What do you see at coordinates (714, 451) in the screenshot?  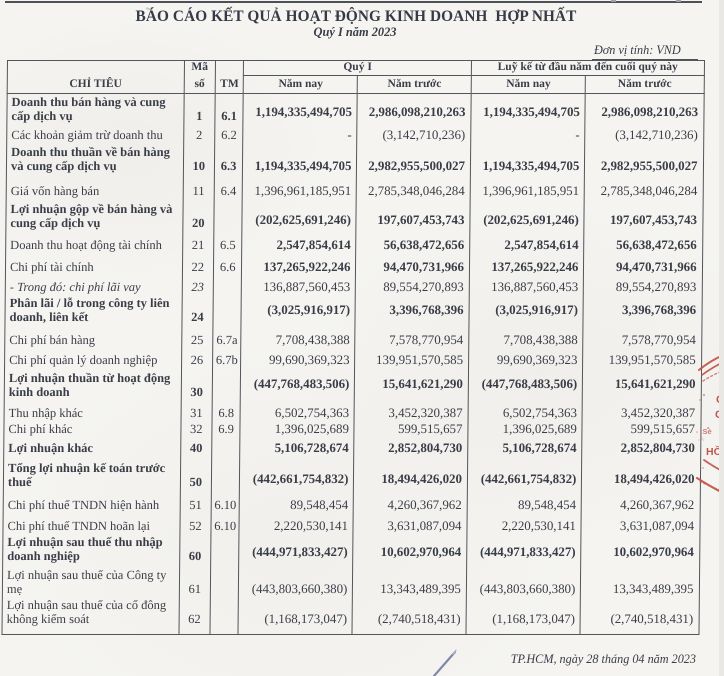 I see `svg-text: HỒ` at bounding box center [714, 451].